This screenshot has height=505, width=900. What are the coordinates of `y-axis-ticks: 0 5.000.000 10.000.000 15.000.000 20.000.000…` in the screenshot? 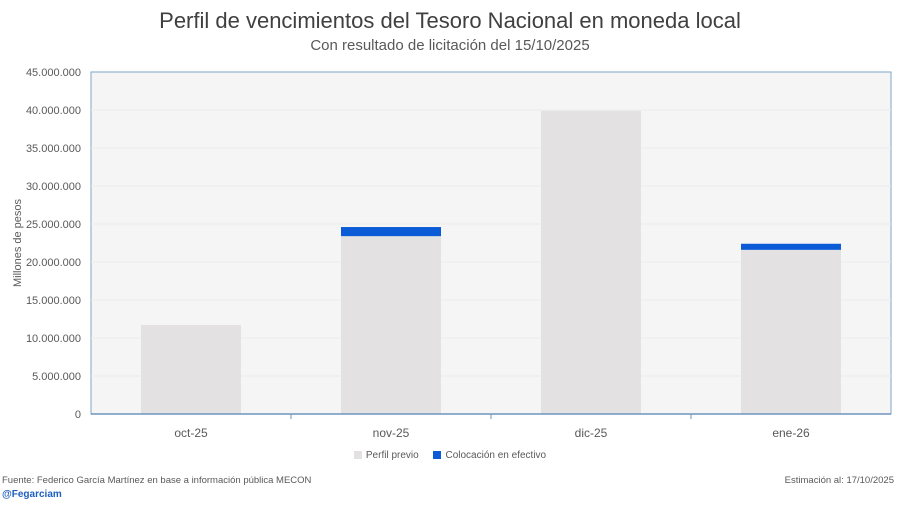 It's located at (53, 244).